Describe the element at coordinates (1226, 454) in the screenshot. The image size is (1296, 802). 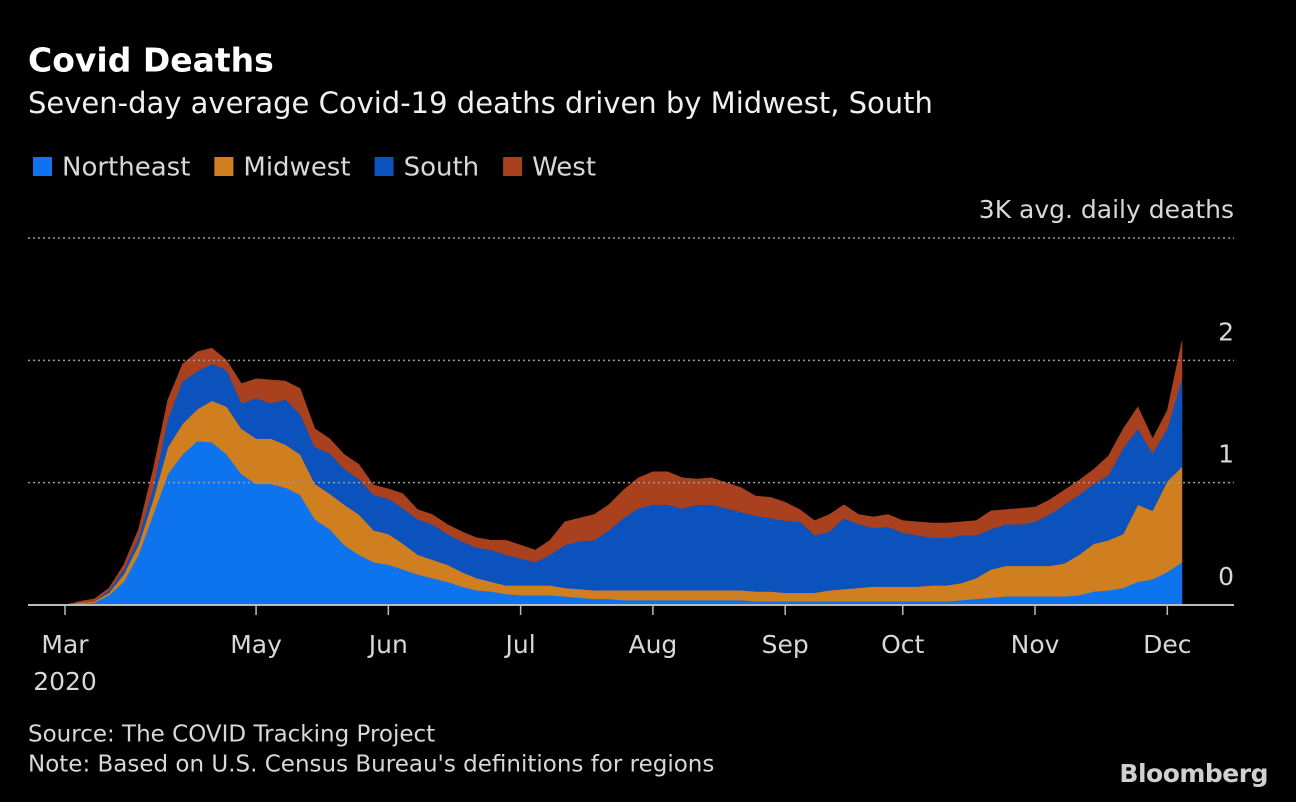
I see `y-tick-label: 1` at that location.